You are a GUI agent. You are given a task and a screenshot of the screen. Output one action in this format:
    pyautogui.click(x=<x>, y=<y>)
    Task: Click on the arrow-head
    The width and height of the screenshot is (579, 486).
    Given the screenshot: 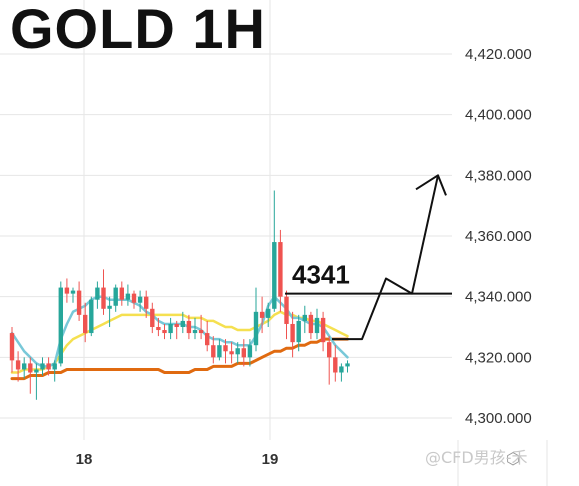 What is the action you would take?
    pyautogui.click(x=431, y=185)
    